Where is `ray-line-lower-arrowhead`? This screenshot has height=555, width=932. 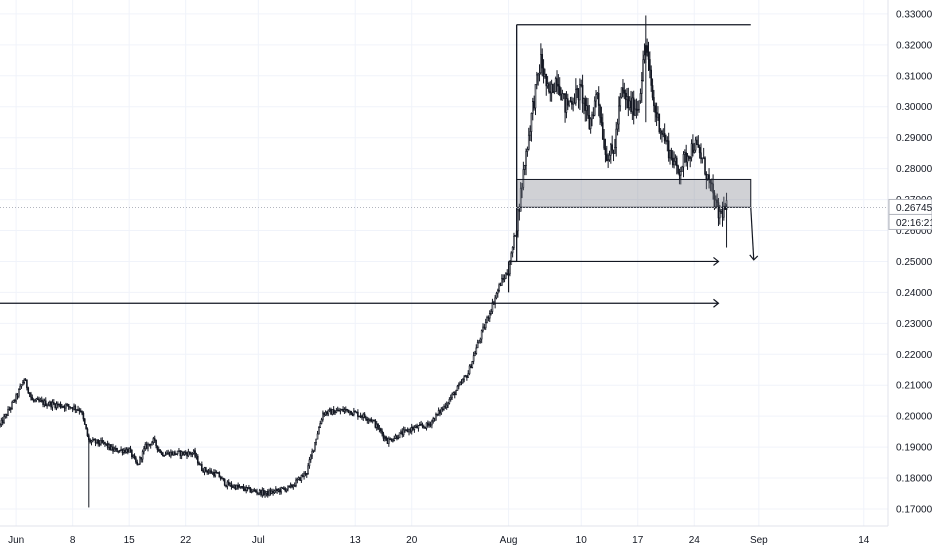 ray-line-lower-arrowhead is located at coordinates (716, 303).